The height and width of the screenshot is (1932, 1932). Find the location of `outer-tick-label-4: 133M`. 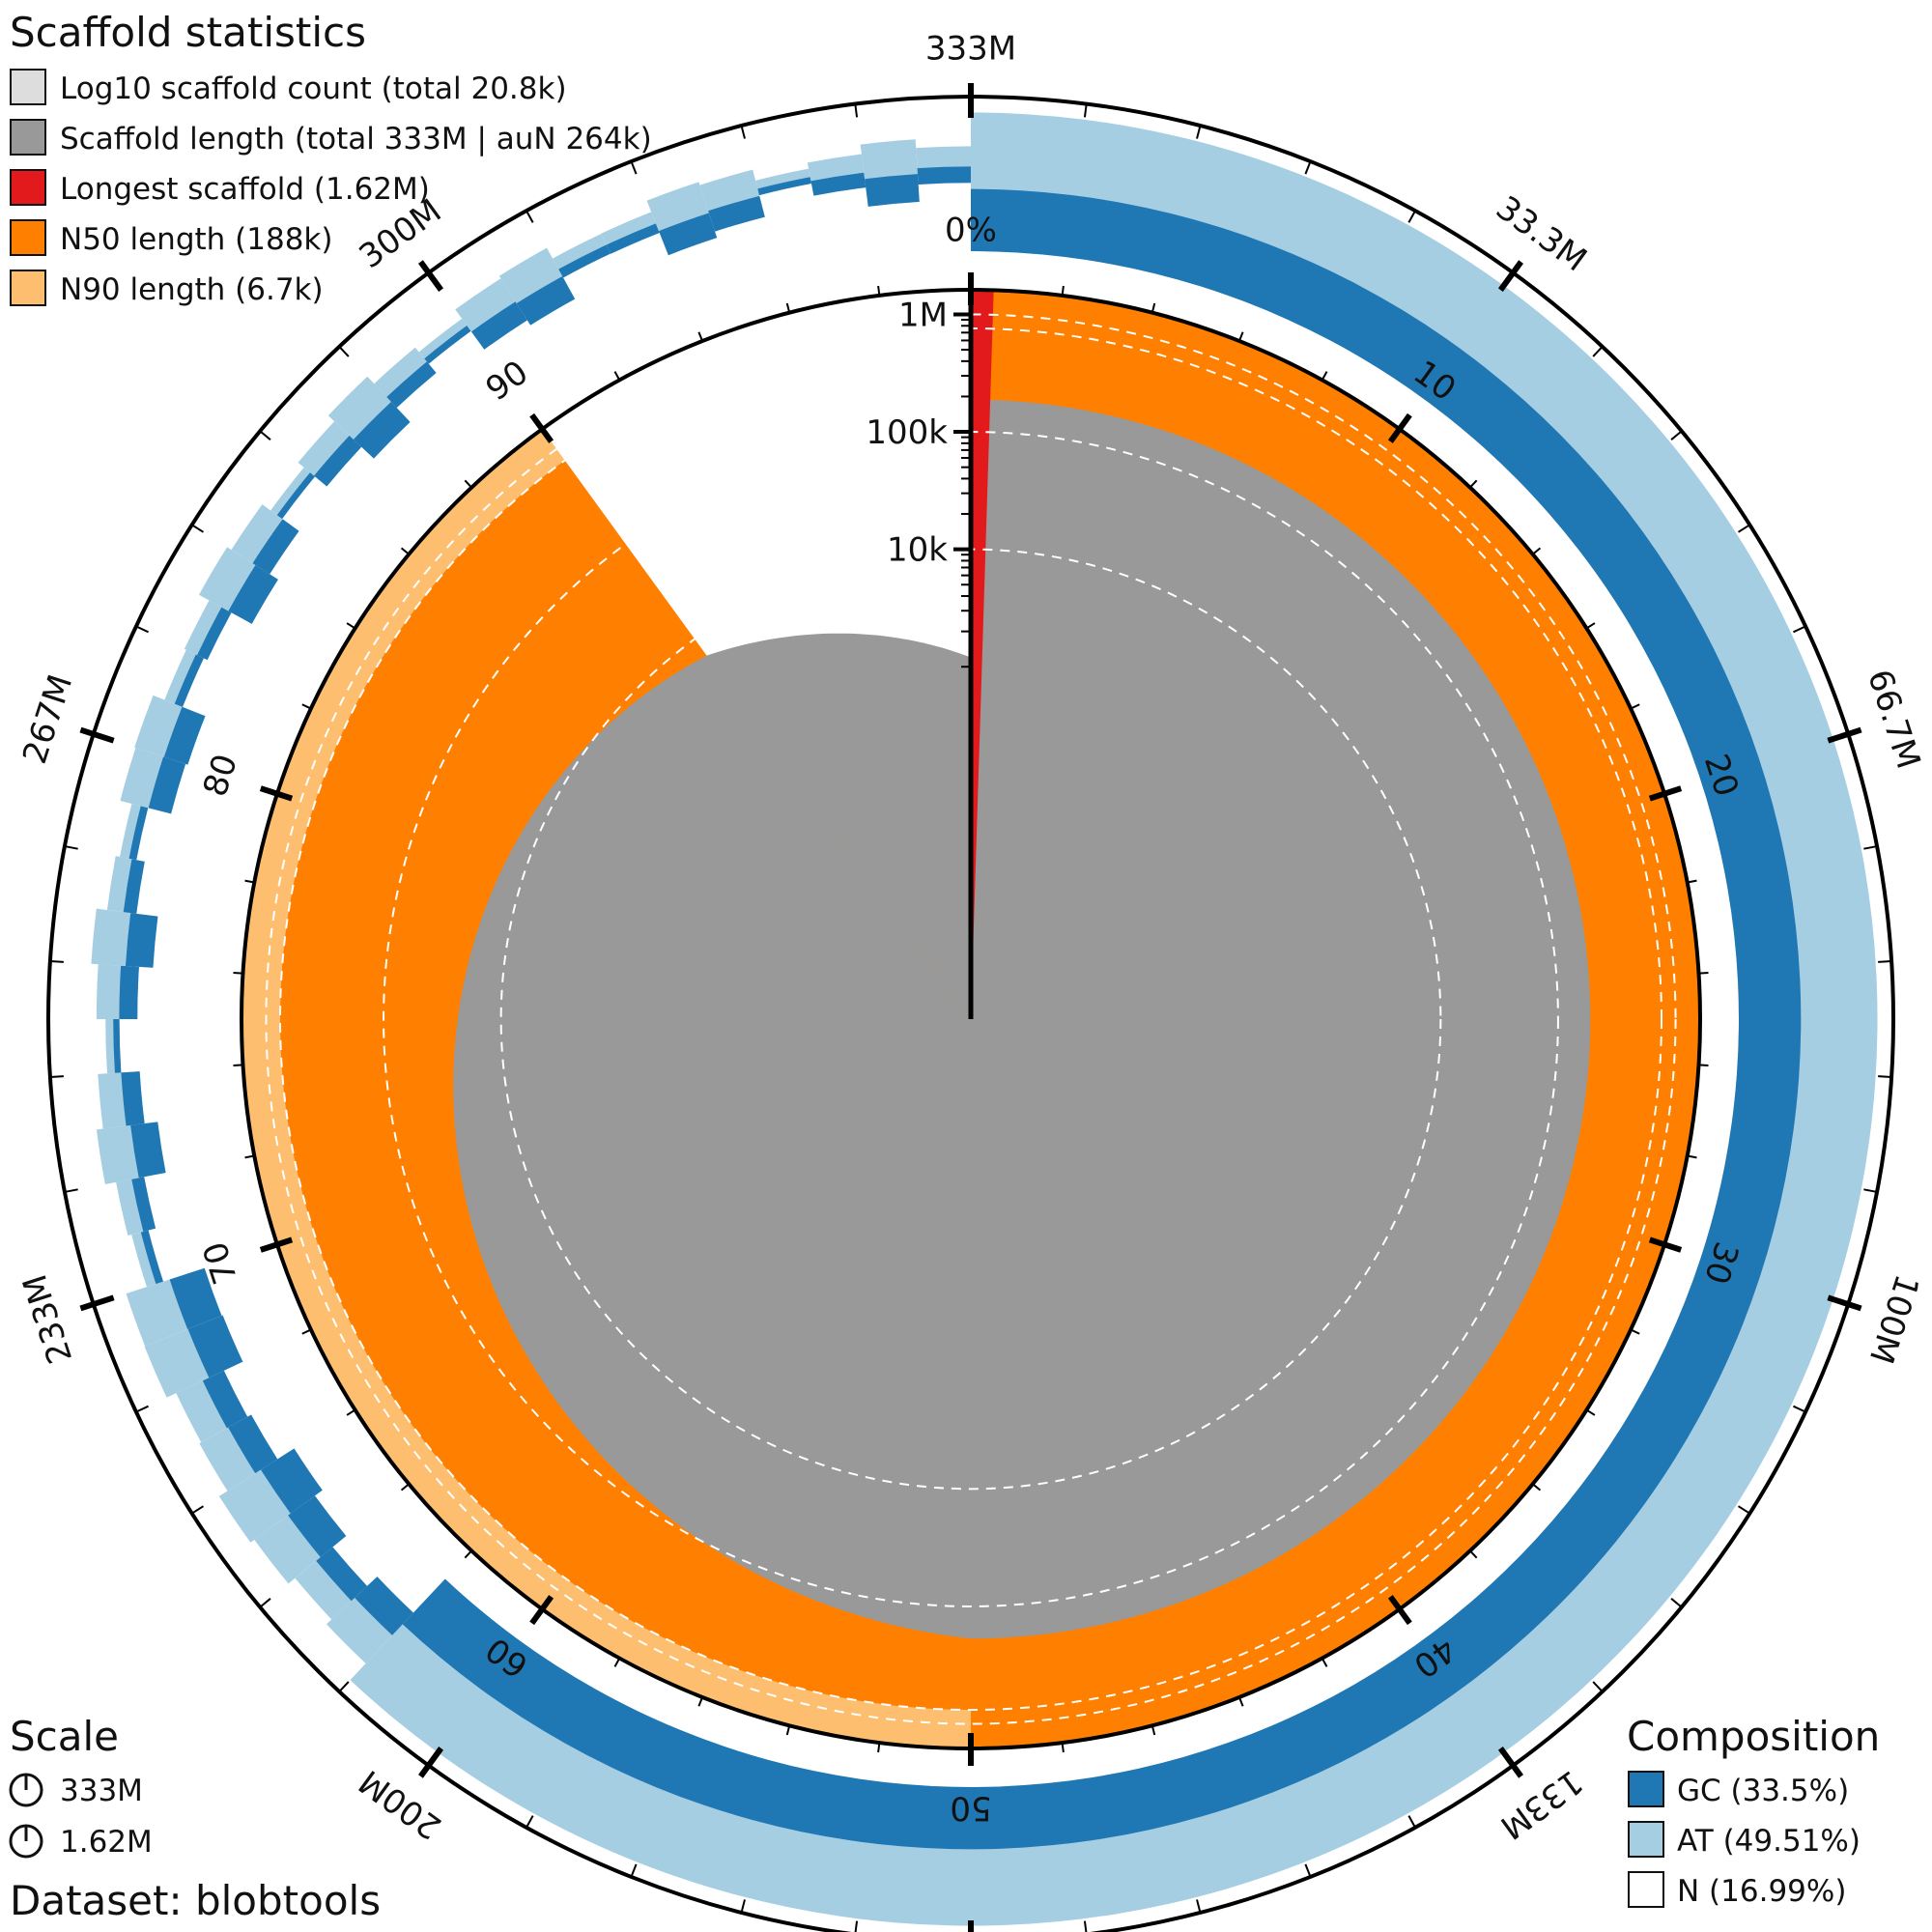

outer-tick-label-4: 133M is located at coordinates (1541, 1804).